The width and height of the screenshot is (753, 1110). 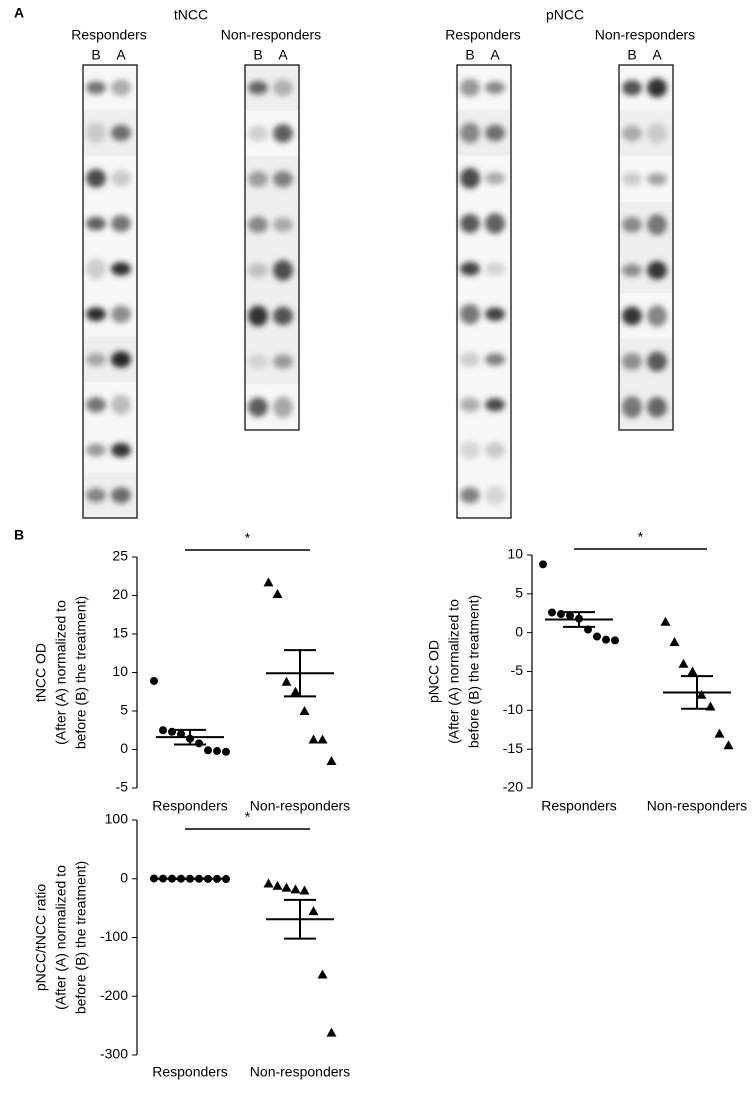 What do you see at coordinates (513, 787) in the screenshot?
I see `y-tick-label: -20` at bounding box center [513, 787].